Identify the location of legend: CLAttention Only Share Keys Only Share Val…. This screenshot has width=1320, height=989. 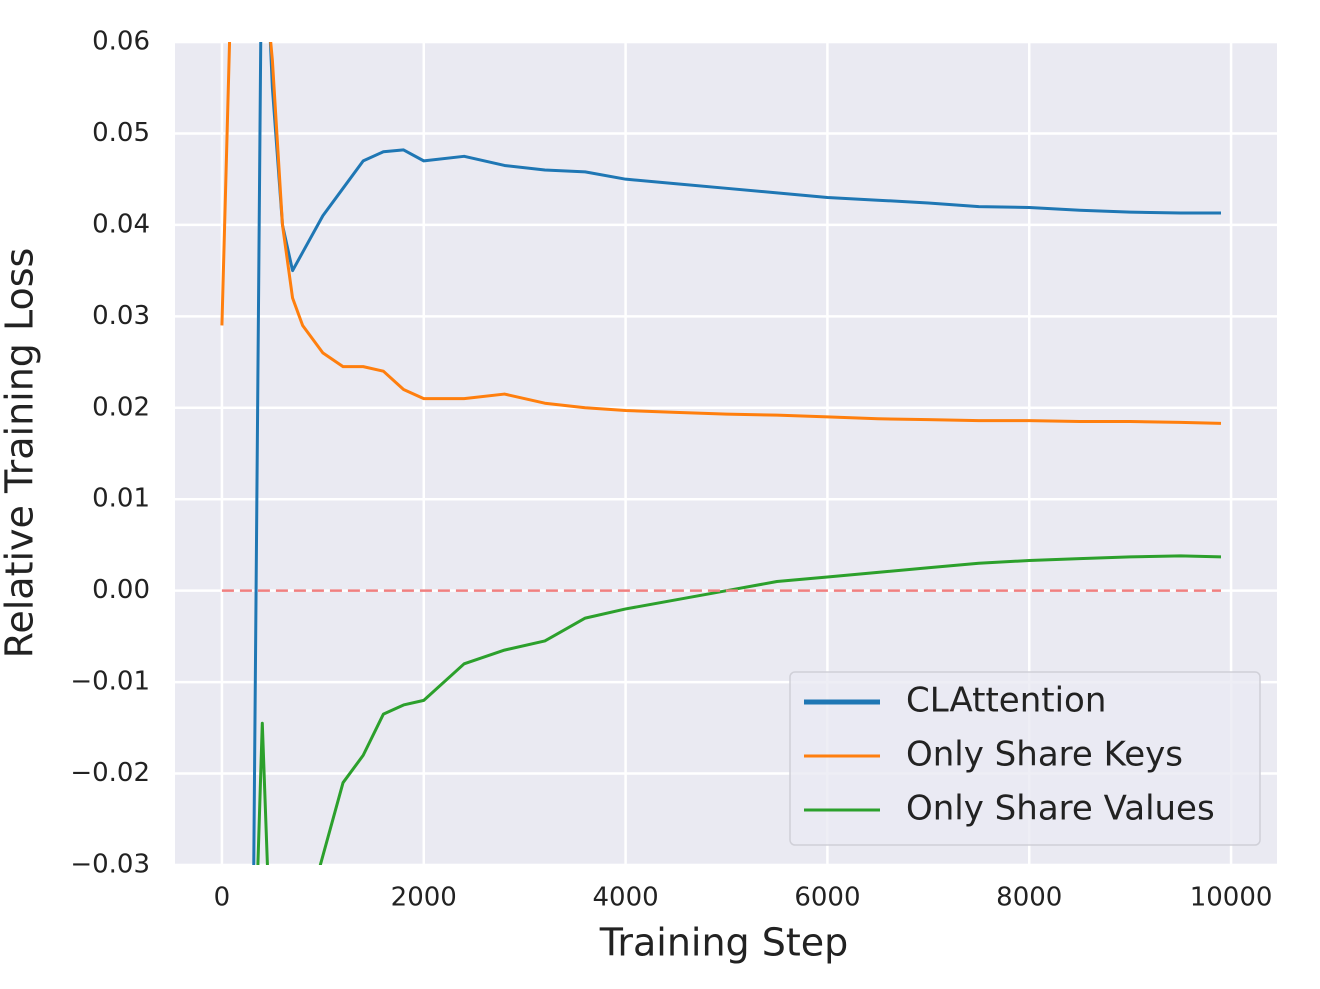
(1025, 758).